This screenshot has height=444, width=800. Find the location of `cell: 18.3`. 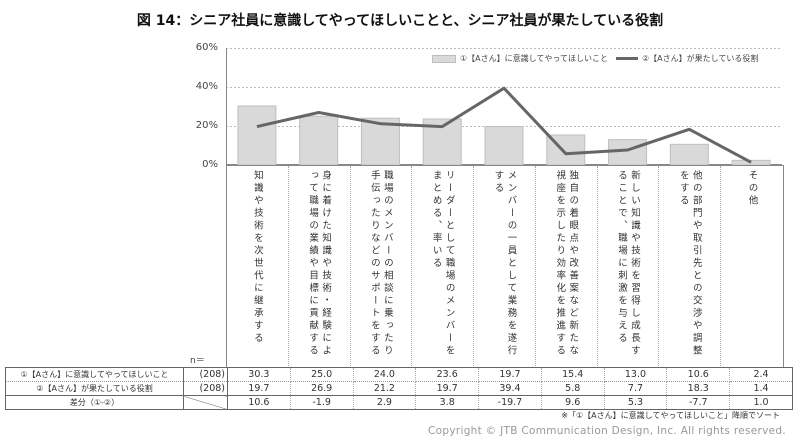

cell: 18.3 is located at coordinates (698, 388).